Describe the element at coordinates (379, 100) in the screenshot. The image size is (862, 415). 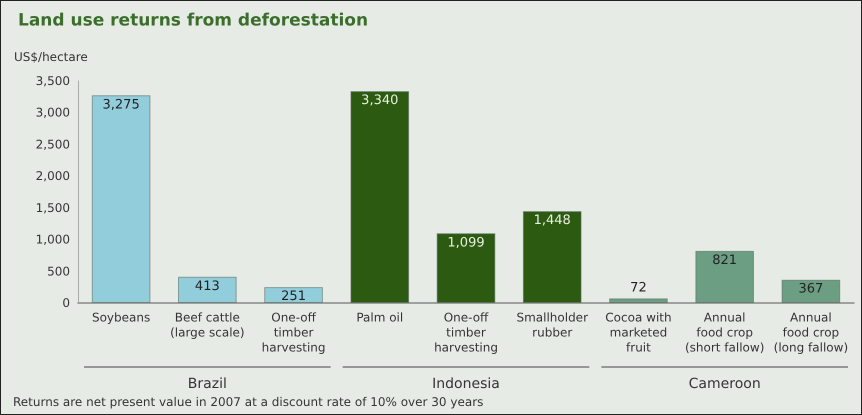
I see `data-label: 3,340` at that location.